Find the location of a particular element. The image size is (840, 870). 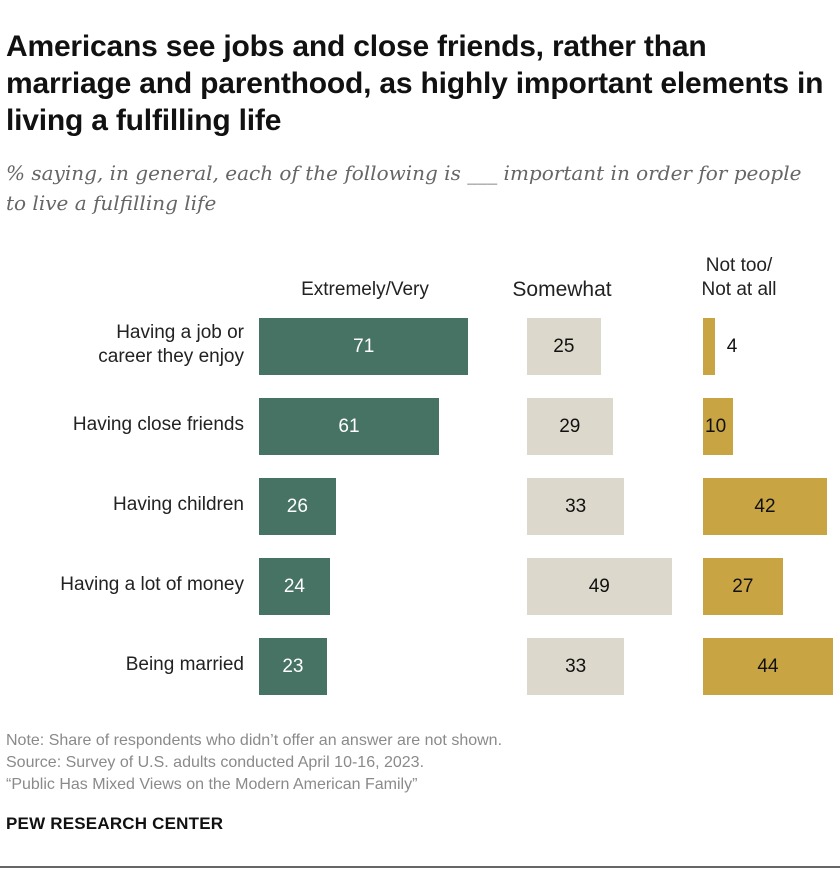

category-label: Having a lot of money is located at coordinates (124, 585).